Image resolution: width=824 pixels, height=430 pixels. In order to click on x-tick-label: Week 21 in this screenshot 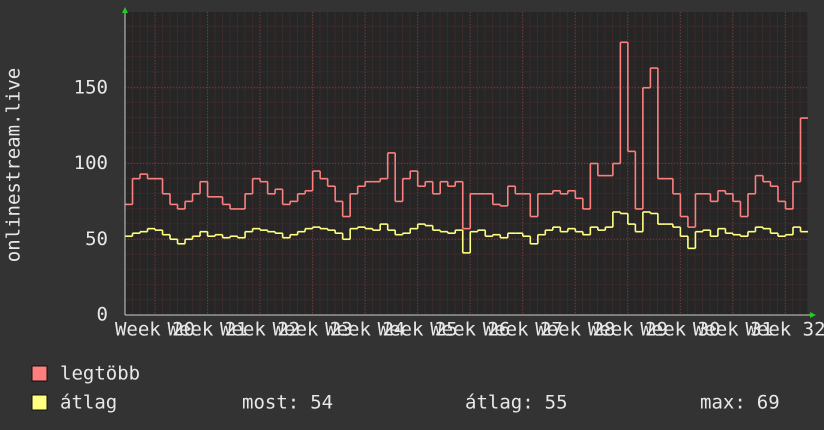, I will do `click(208, 330)`.